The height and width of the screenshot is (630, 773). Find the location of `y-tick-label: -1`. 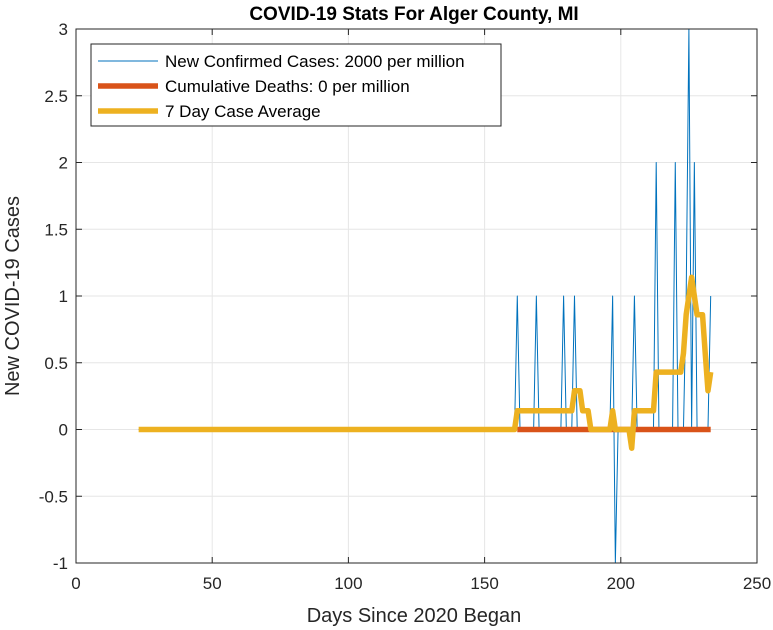

y-tick-label: -1 is located at coordinates (60, 563).